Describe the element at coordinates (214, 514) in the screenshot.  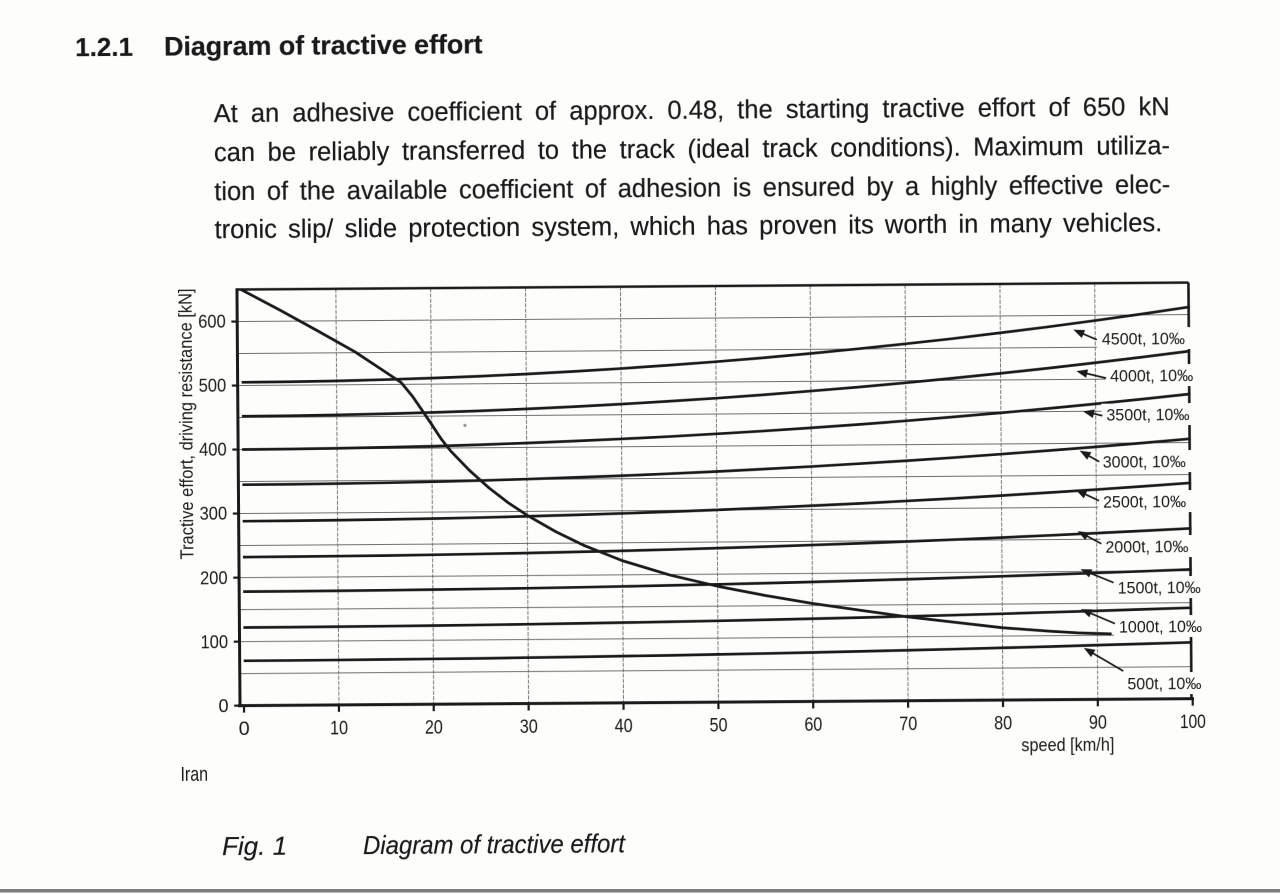
I see `svg-text: 300` at that location.